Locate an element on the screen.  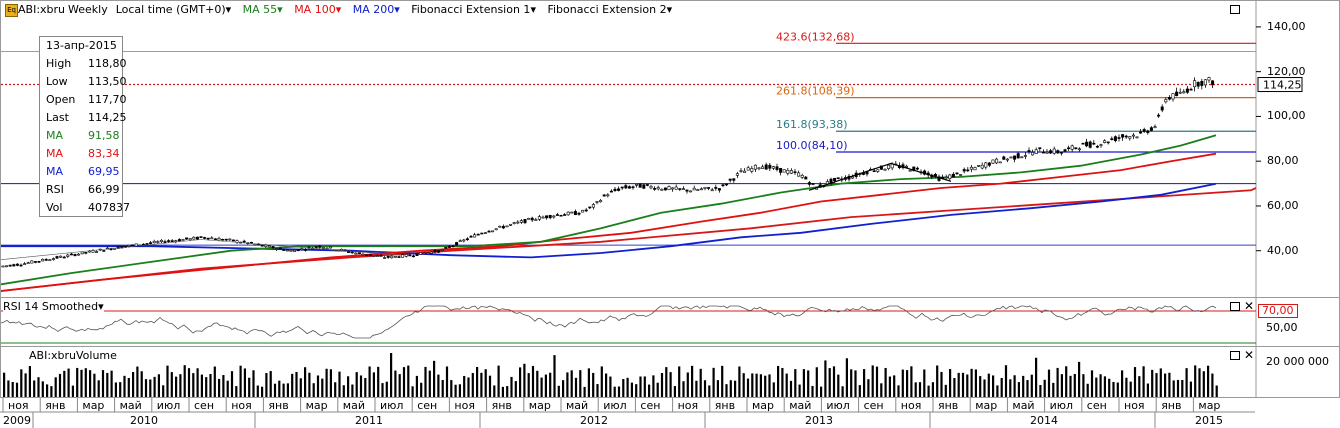
ma100-label: MA 100 is located at coordinates (315, 9).